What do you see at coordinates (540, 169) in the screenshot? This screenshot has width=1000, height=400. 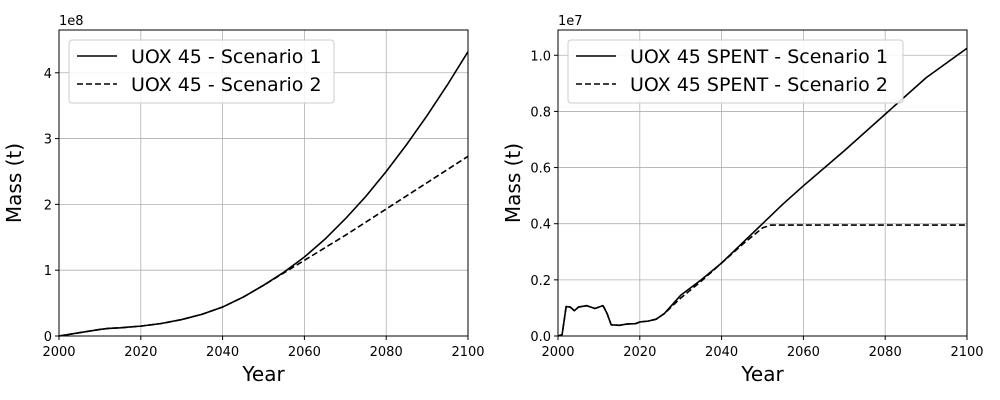 I see `y-tick-label: 0.6` at bounding box center [540, 169].